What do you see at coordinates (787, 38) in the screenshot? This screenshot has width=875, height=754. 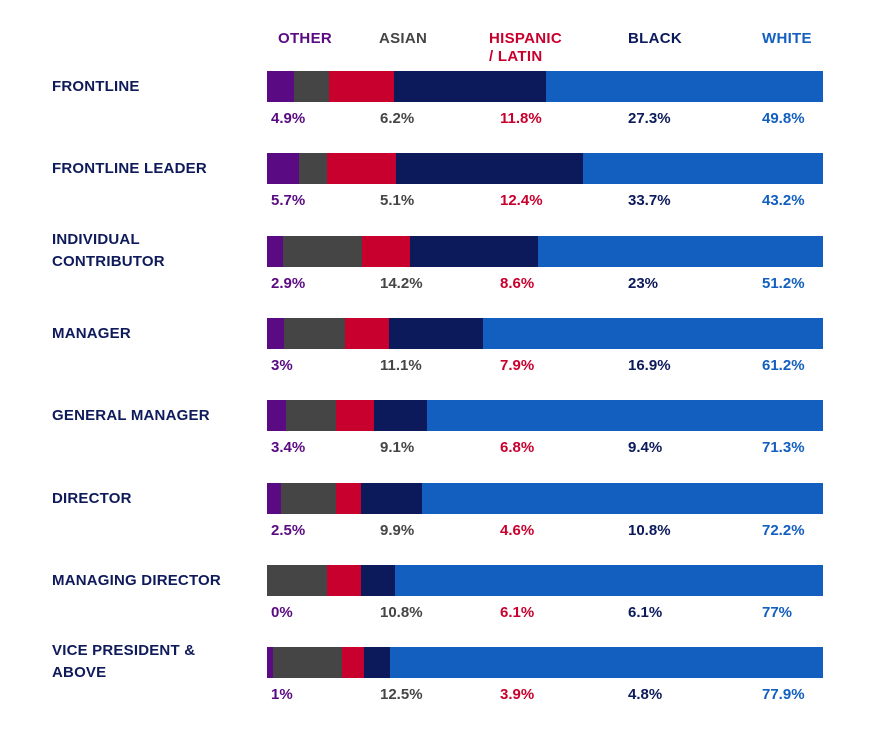 I see `legend-item-5: WHITE` at bounding box center [787, 38].